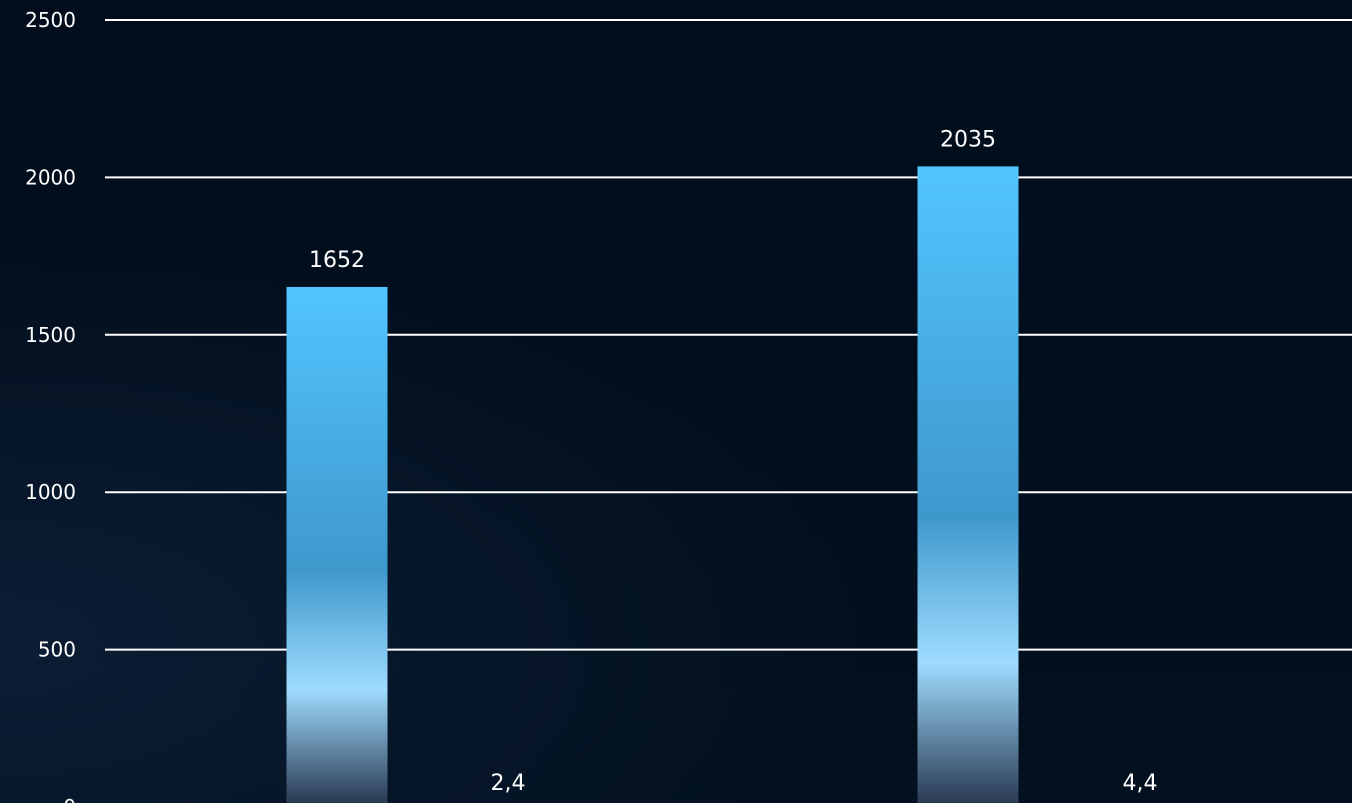 The image size is (1352, 803). I want to click on category-labels: 2,4 4,4, so click(824, 783).